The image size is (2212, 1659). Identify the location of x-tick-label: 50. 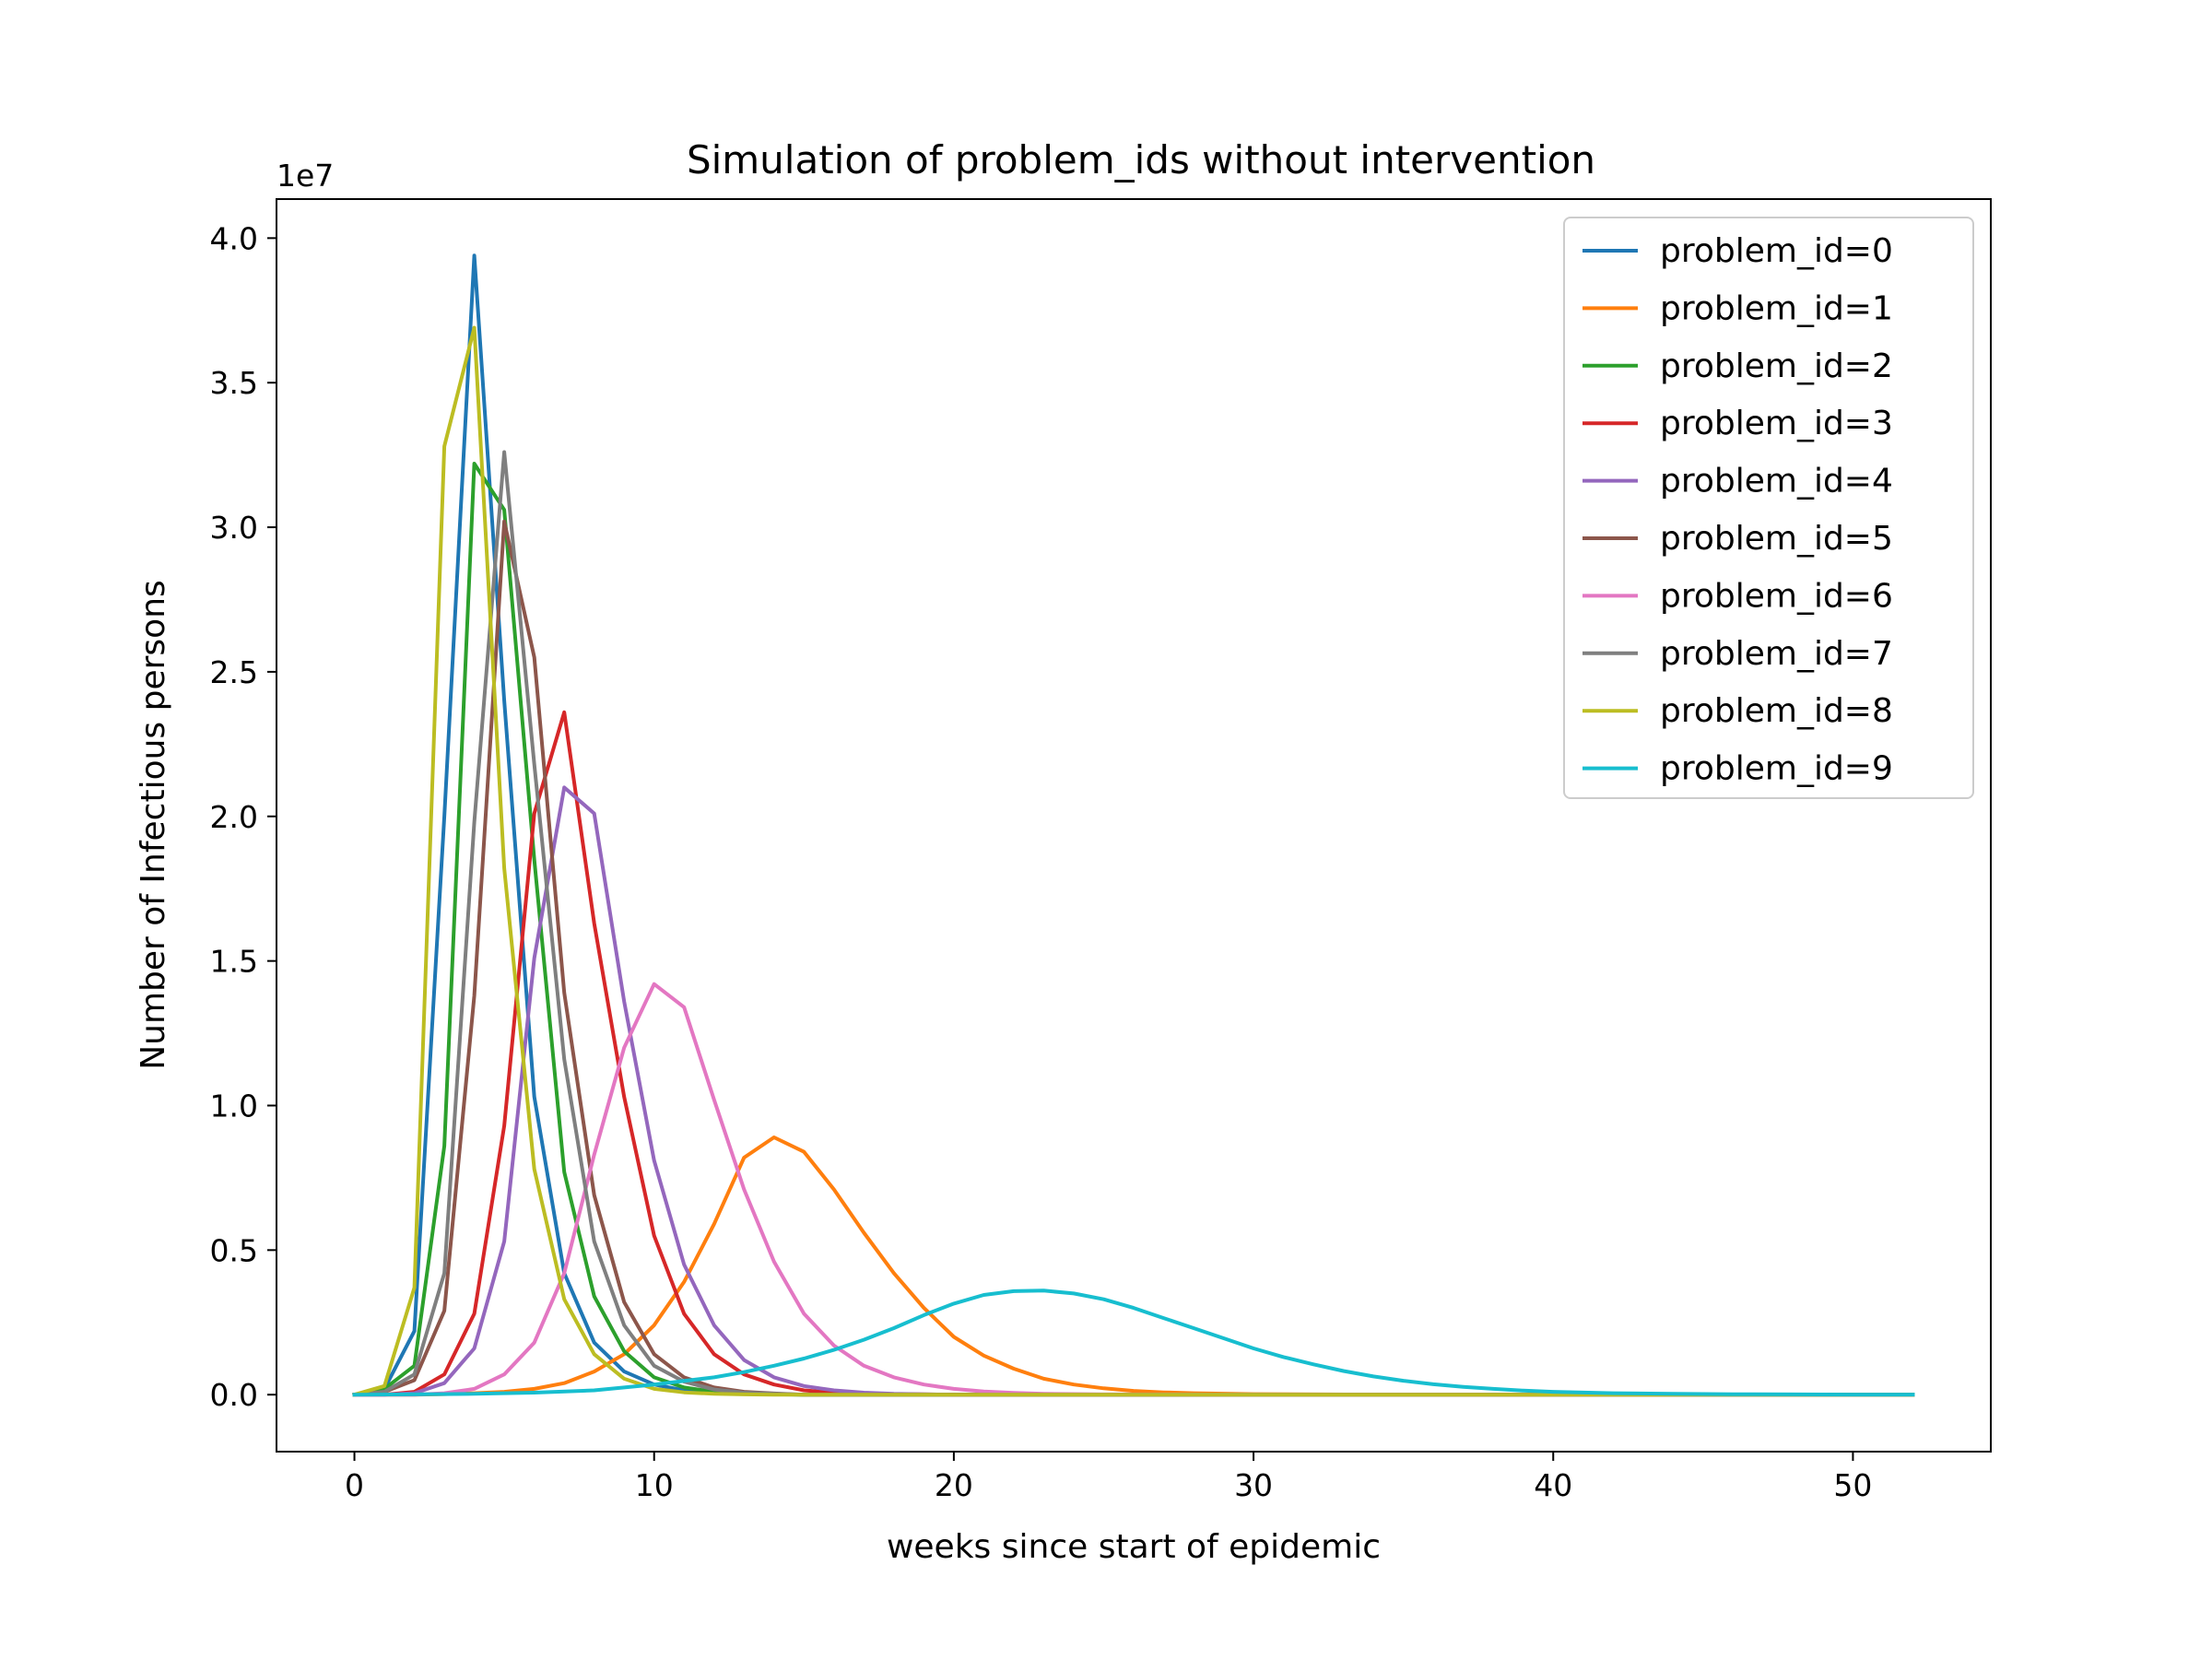
(1852, 1485).